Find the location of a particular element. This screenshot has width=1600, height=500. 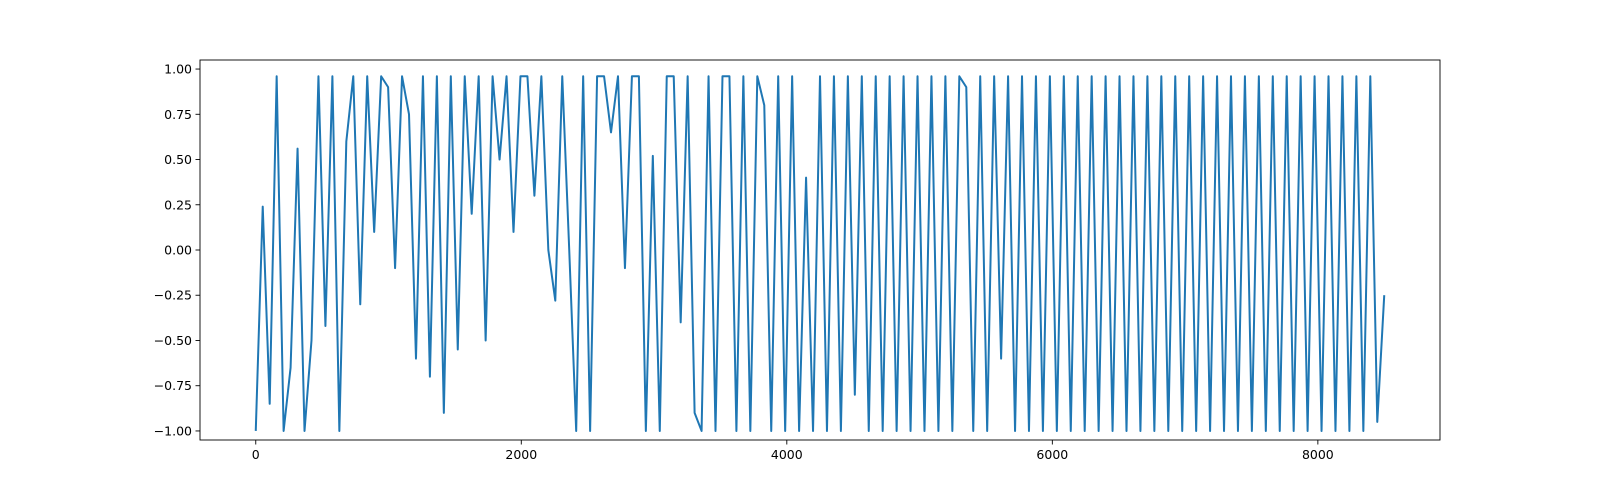

y-tick-label: −0.75 is located at coordinates (173, 385).